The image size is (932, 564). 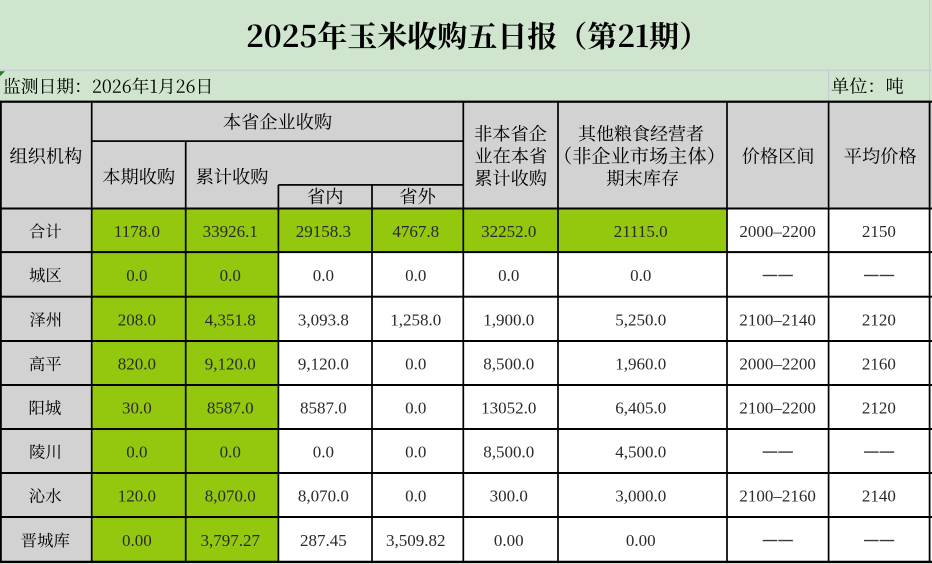 What do you see at coordinates (640, 452) in the screenshot?
I see `svg-text: 4,500.0` at bounding box center [640, 452].